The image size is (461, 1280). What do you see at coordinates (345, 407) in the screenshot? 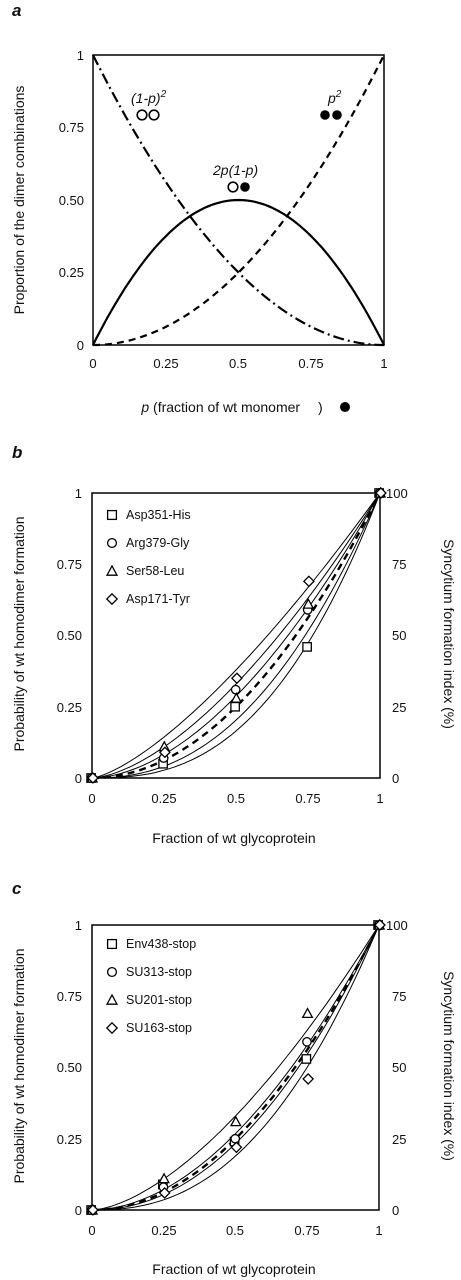
I see `wt-monomer-symbol` at bounding box center [345, 407].